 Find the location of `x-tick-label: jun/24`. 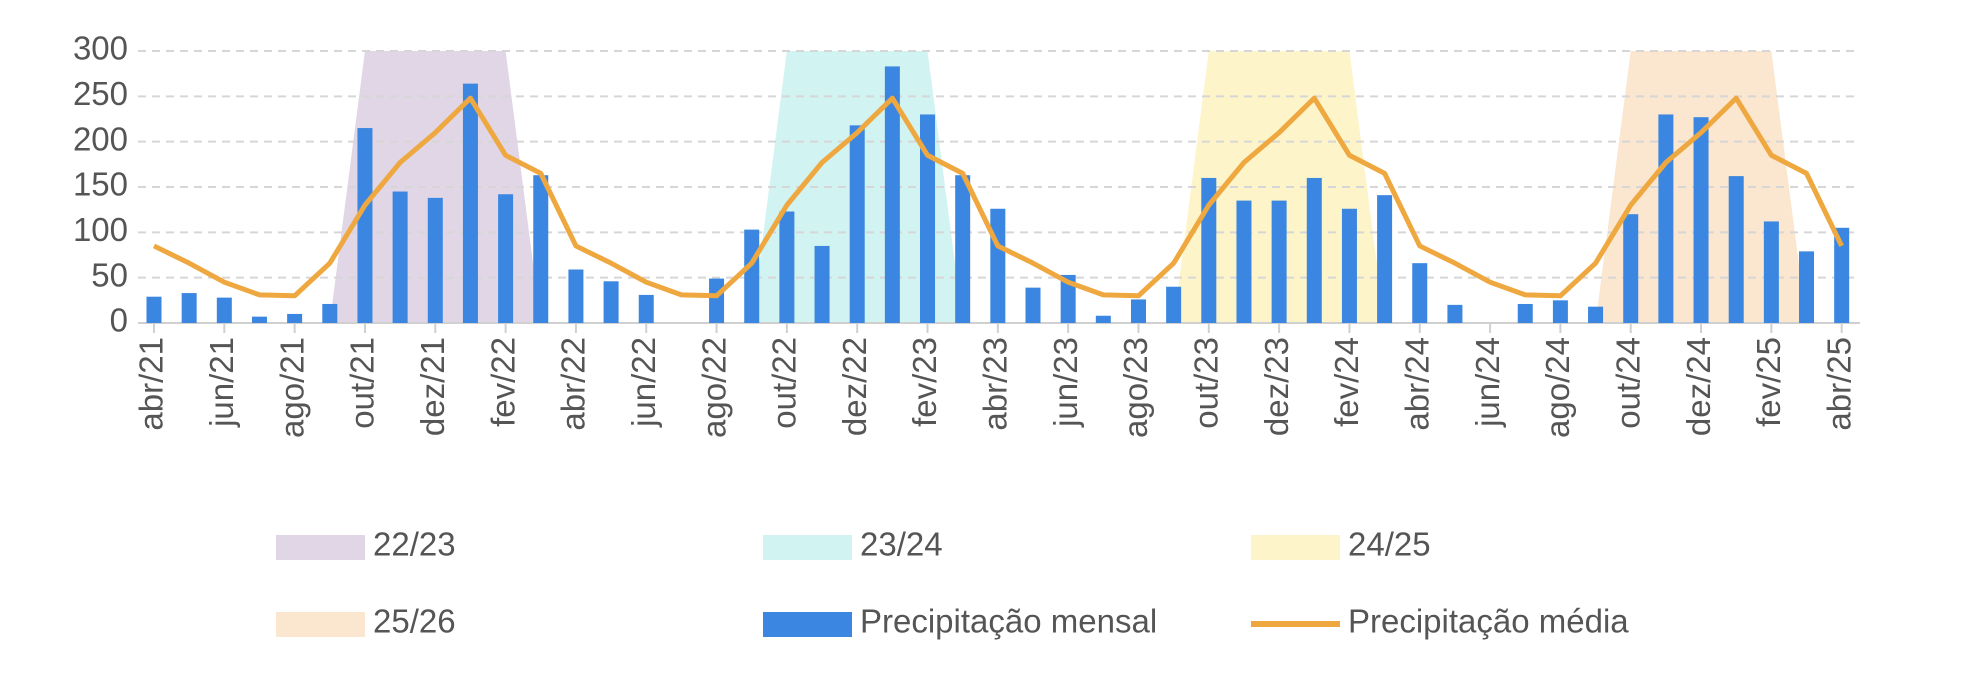

x-tick-label: jun/24 is located at coordinates (1487, 382).